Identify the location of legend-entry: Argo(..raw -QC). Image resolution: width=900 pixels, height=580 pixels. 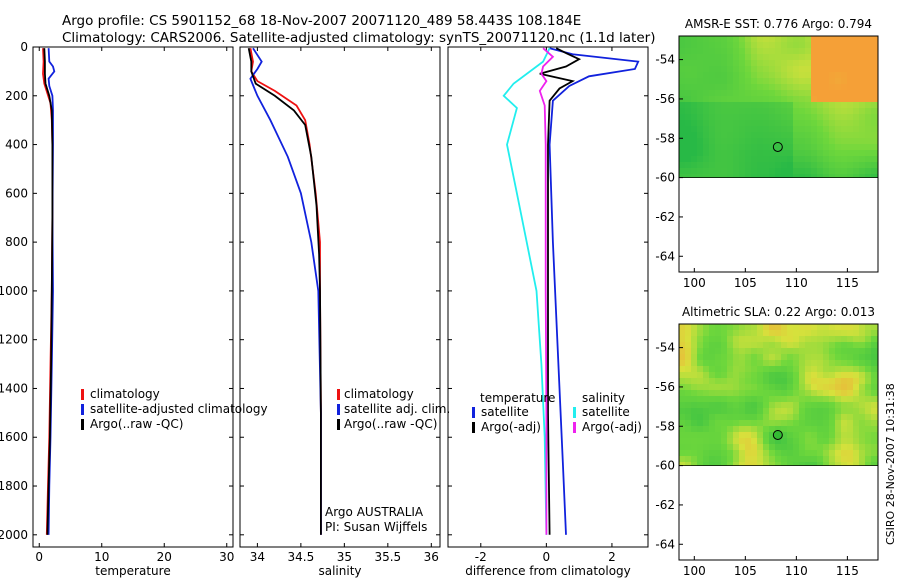
(136, 424).